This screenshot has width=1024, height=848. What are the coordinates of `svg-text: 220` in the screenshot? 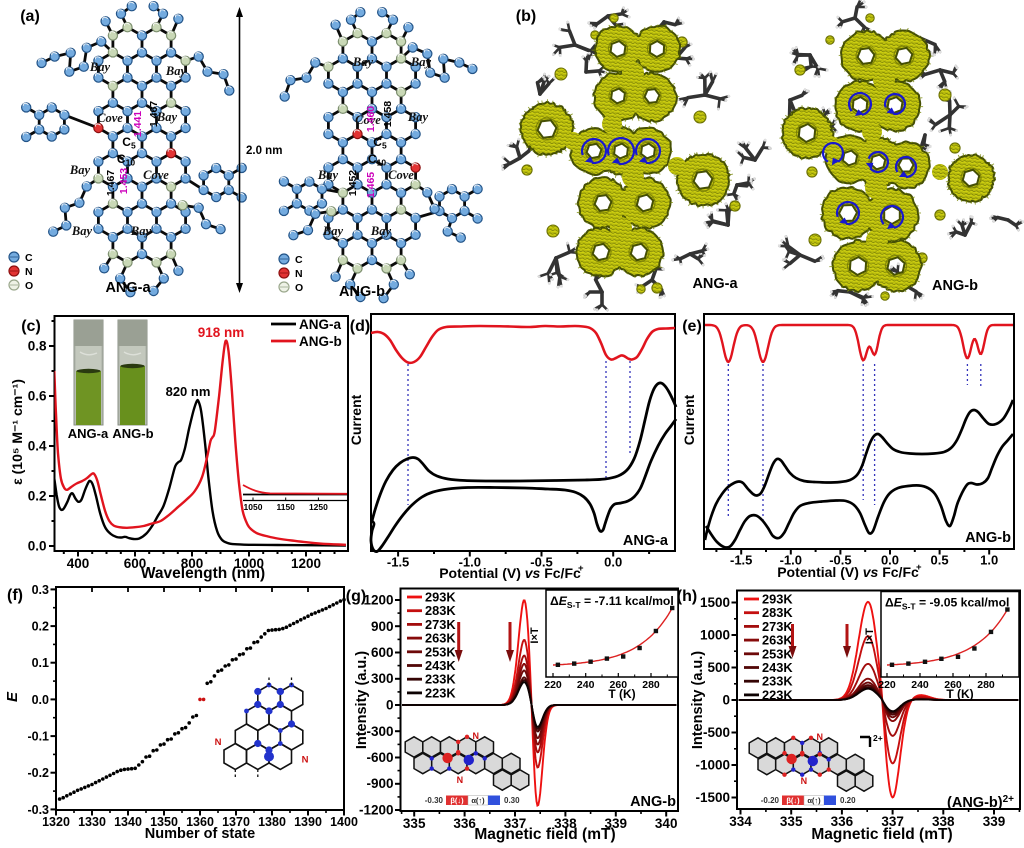 It's located at (887, 685).